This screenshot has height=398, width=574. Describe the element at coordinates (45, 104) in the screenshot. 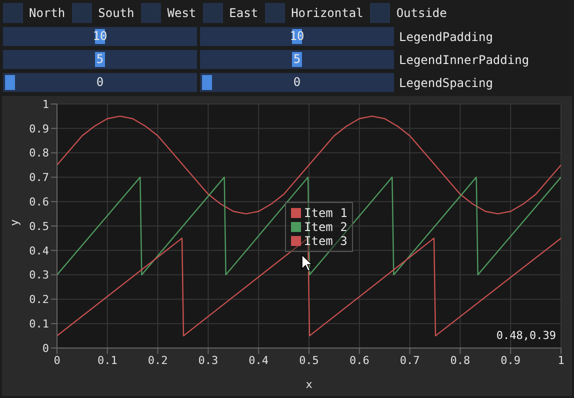

I see `y-tick-label: 1` at that location.